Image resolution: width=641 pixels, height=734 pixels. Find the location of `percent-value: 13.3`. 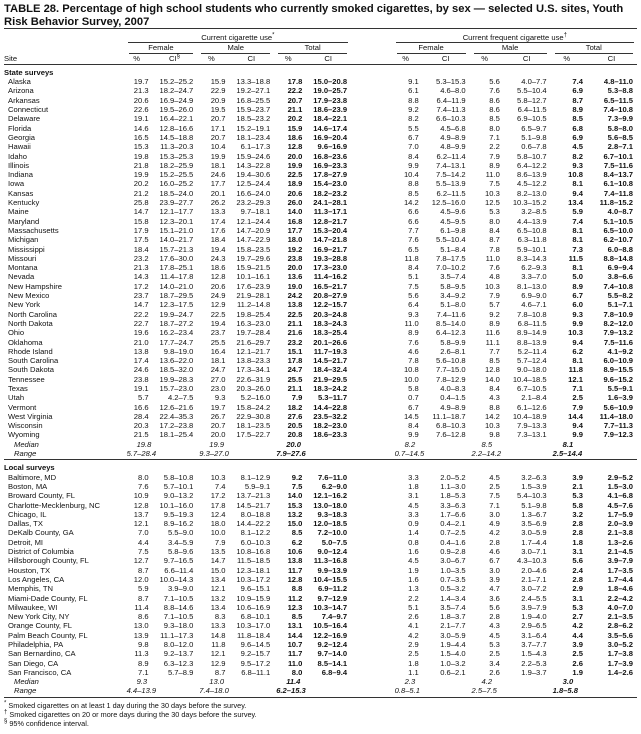

percent-value: 13.3 is located at coordinates (218, 626).